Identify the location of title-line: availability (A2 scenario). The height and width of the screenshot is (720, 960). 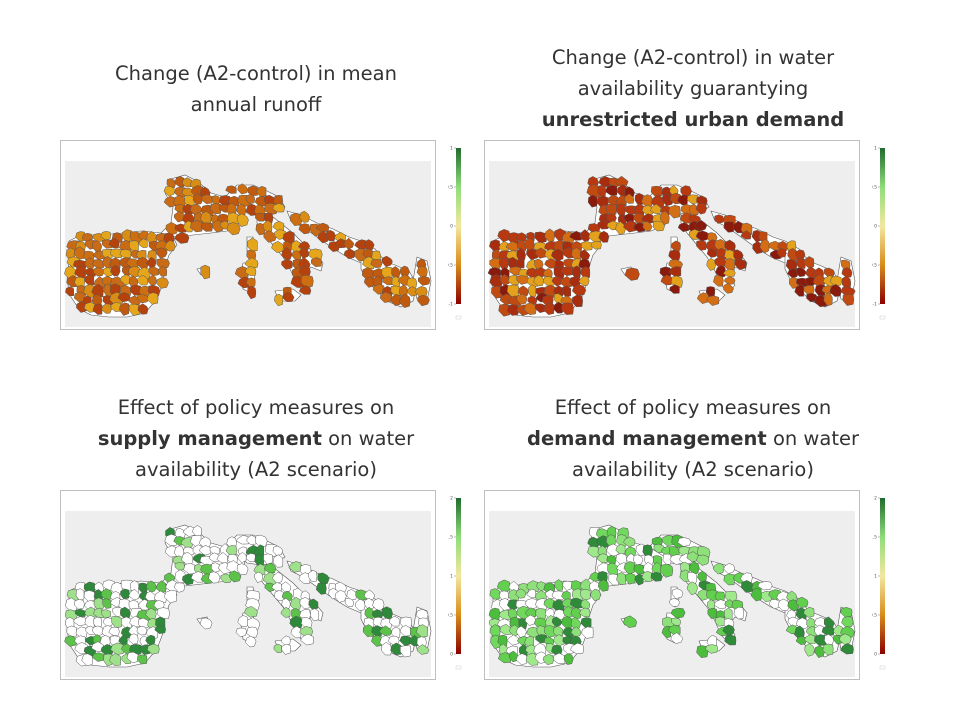
(693, 469).